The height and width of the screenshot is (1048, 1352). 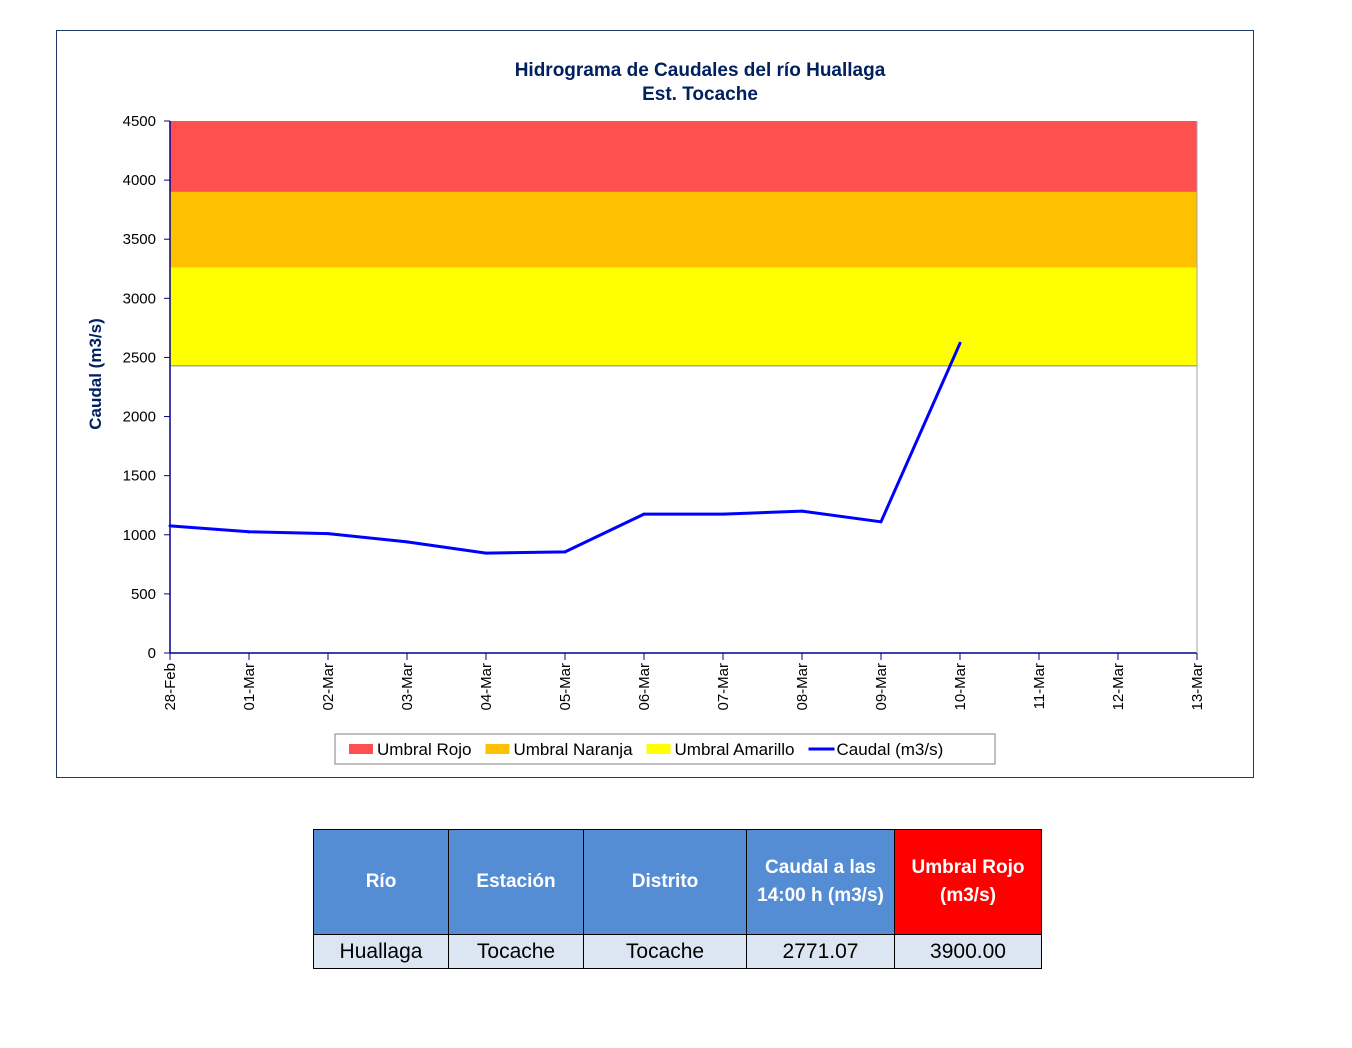 I want to click on band-umbral-naranja, so click(x=683, y=229).